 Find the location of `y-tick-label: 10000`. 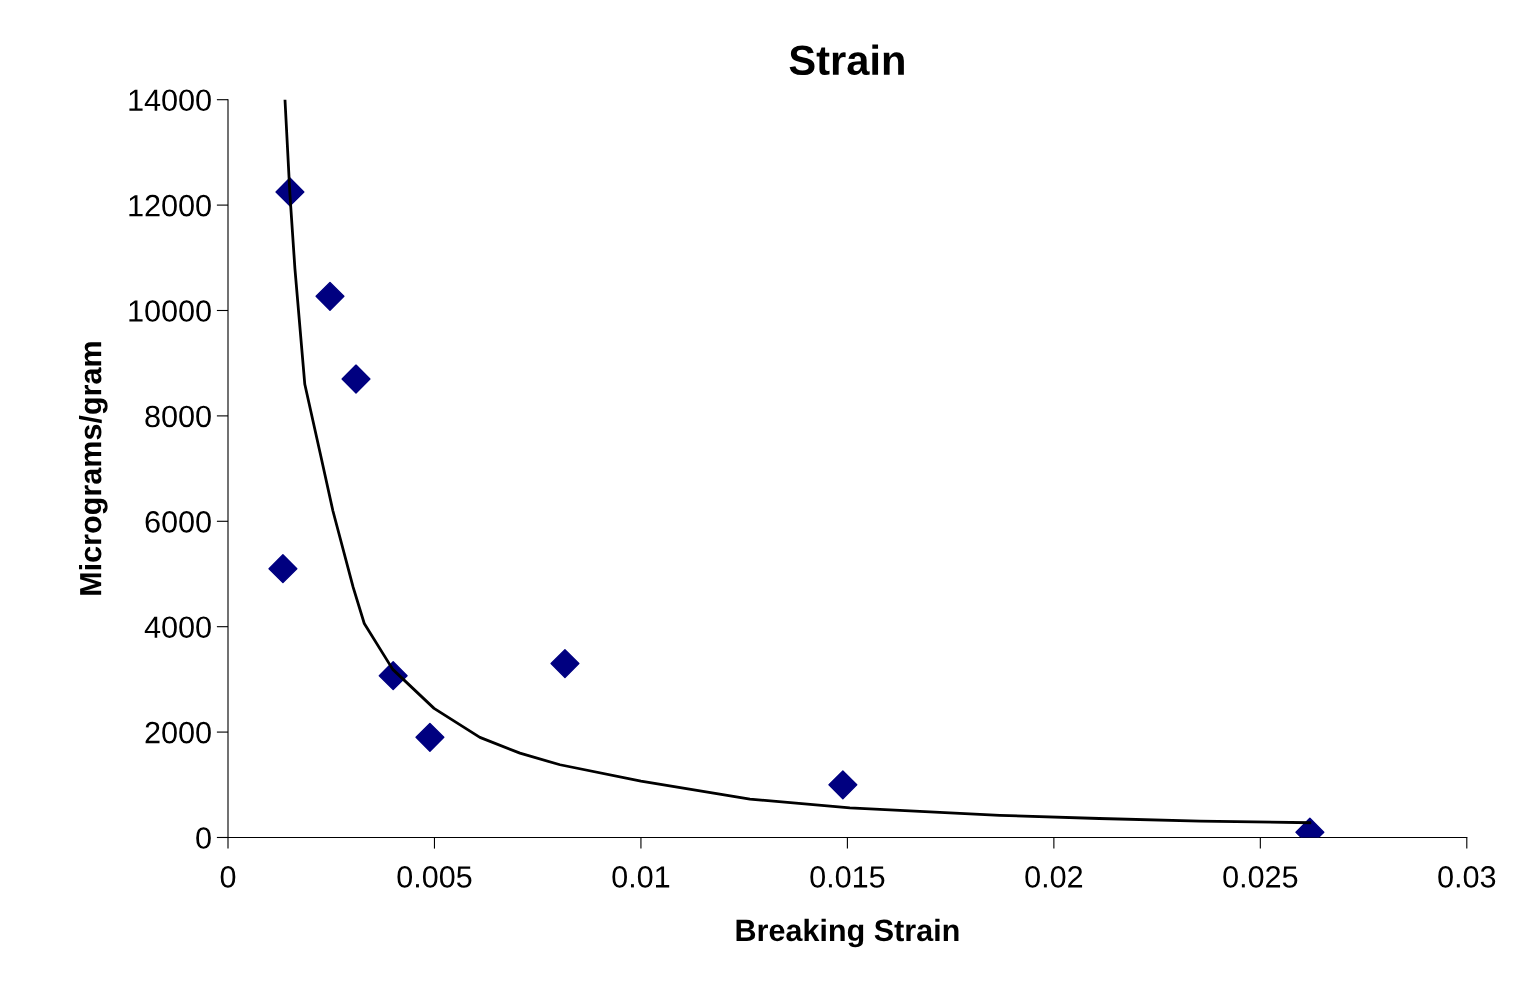

y-tick-label: 10000 is located at coordinates (170, 311).